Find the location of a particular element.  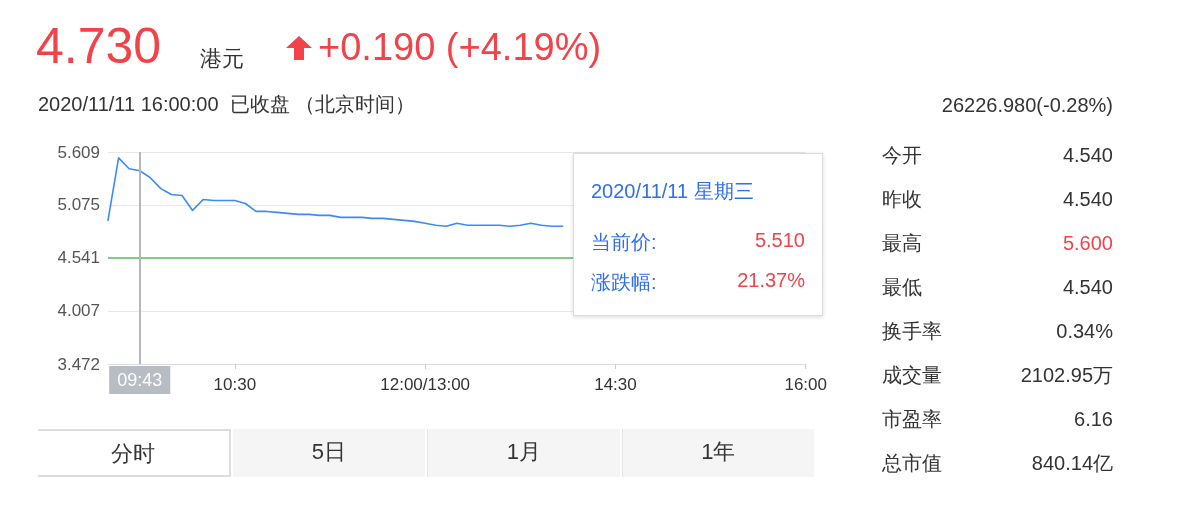

category-label: 昨收 is located at coordinates (902, 199).